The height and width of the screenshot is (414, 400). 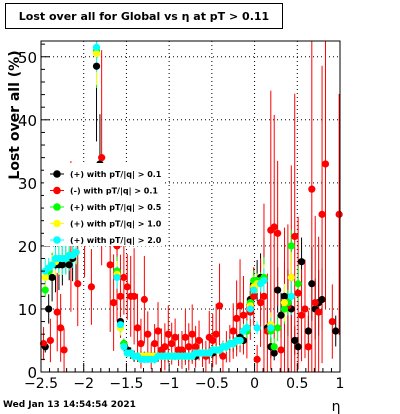 I want to click on y-tick-label: 10, so click(x=27, y=310).